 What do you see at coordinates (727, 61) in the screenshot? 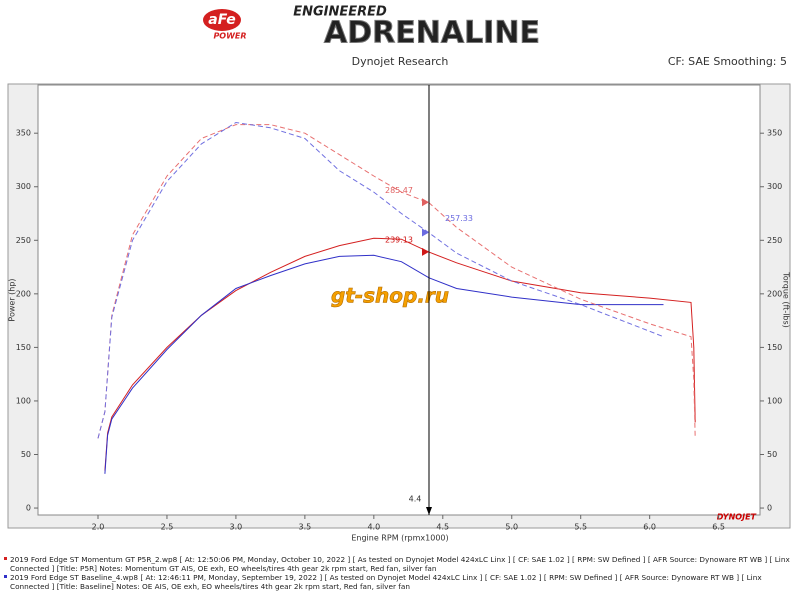
I see `chart-subtitle: CF: SAE Smoothing: 5` at bounding box center [727, 61].